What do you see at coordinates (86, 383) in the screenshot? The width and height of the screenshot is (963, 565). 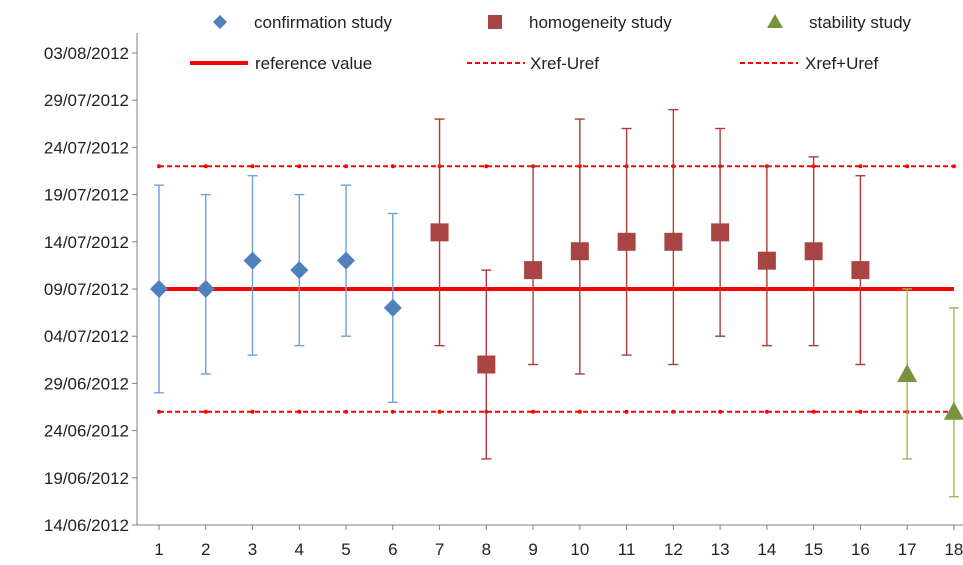 I see `y-tick-label: 29/06/2012` at bounding box center [86, 383].